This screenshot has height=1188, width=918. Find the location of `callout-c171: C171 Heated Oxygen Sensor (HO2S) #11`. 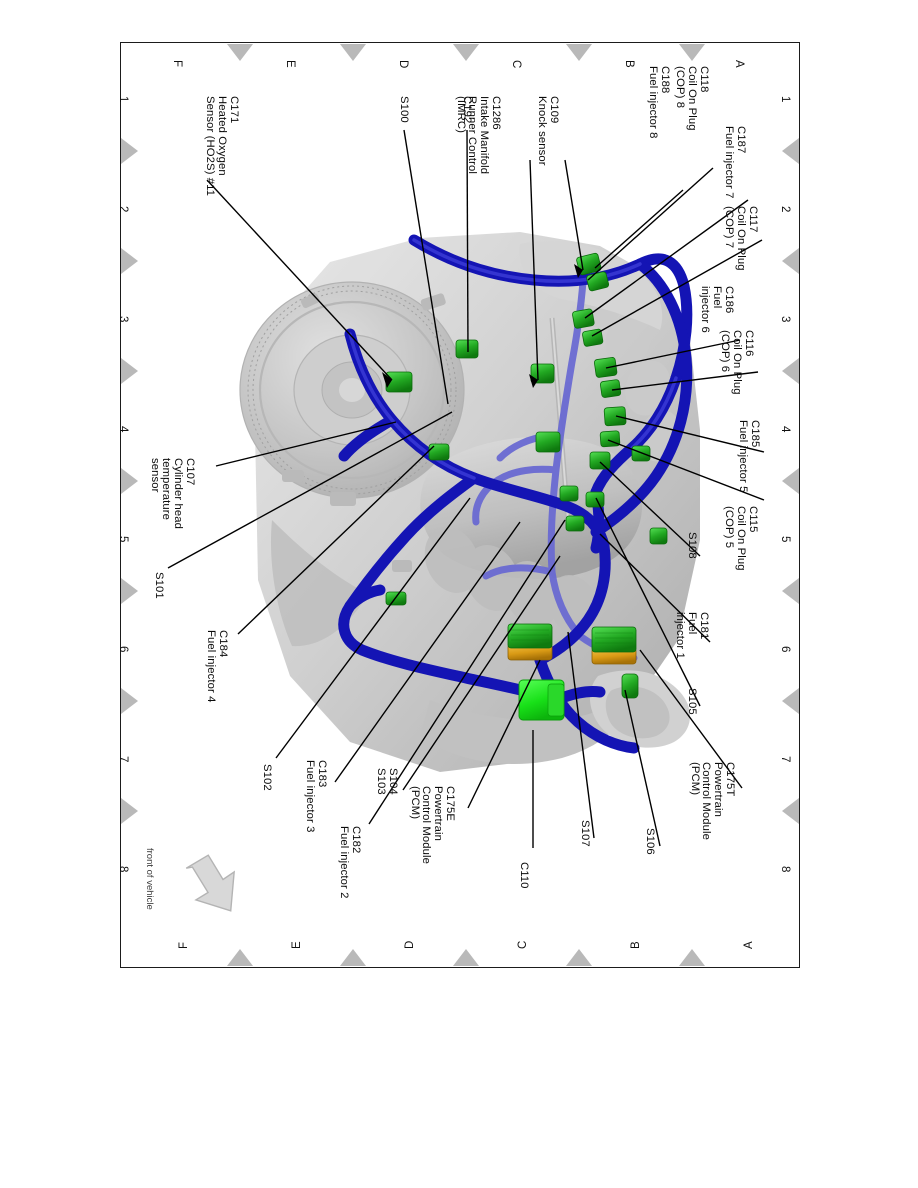

callout-c171: C171 Heated Oxygen Sensor (HO2S) #11 is located at coordinates (222, 146).